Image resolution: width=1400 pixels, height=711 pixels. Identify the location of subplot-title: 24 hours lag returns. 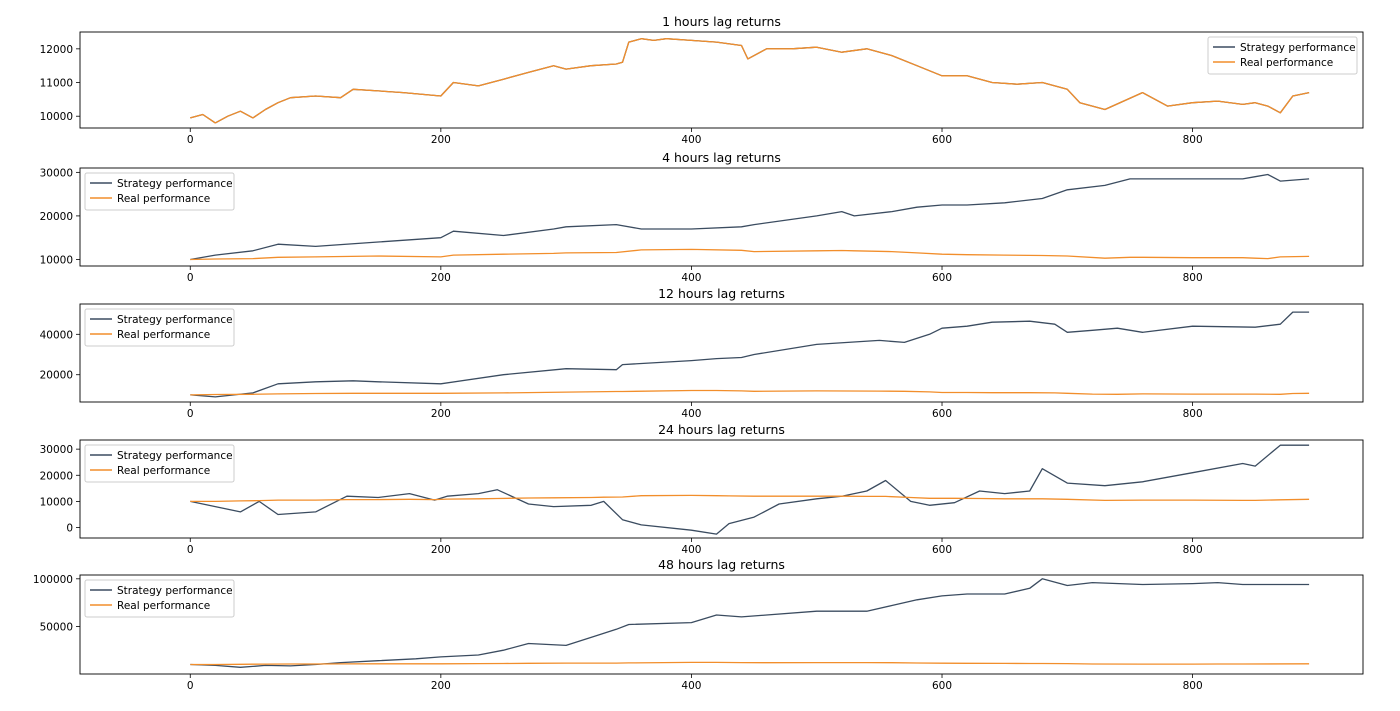
(721, 429).